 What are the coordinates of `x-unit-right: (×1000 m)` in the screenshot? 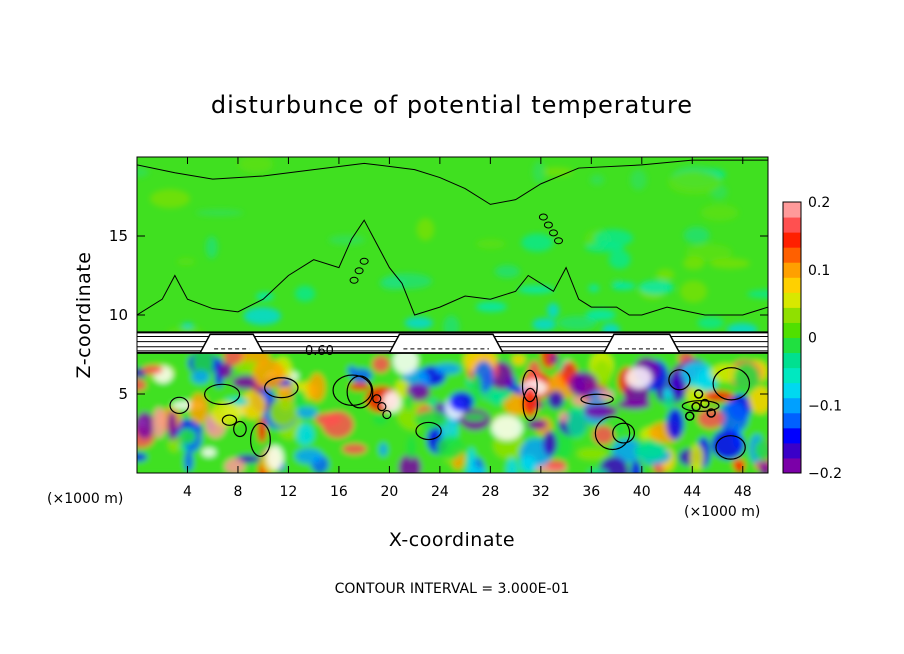 It's located at (722, 512).